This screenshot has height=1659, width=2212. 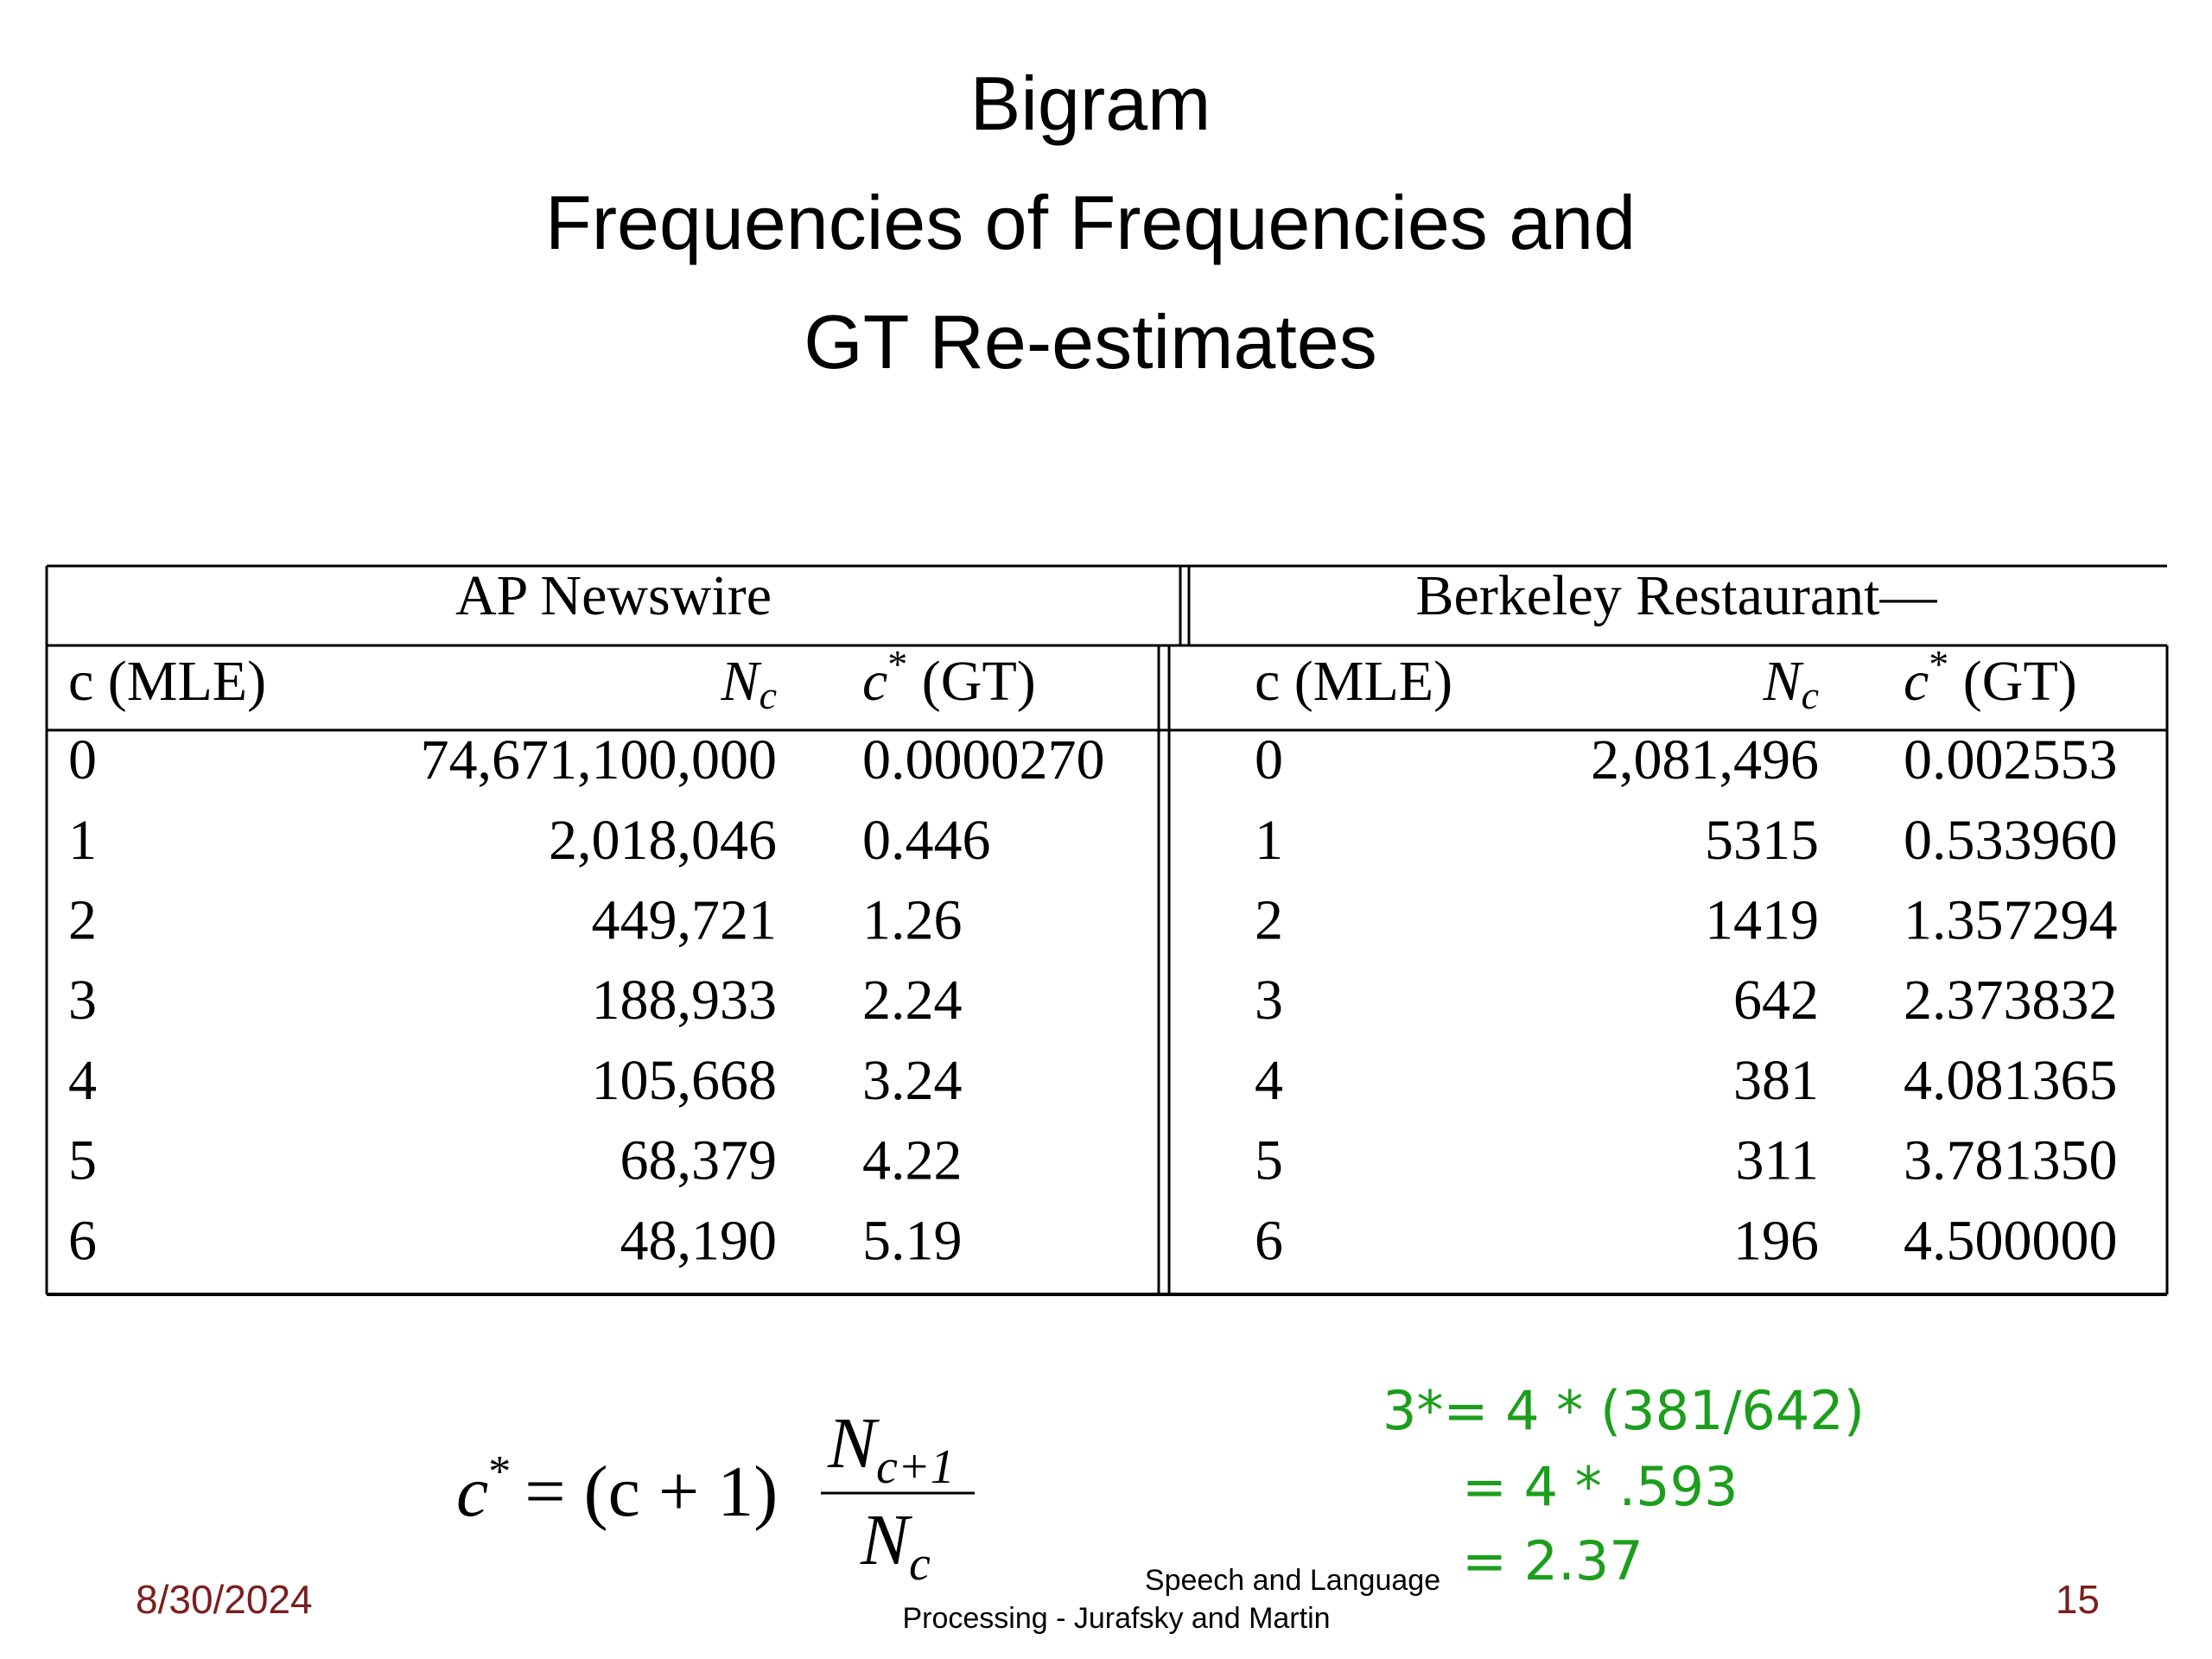 What do you see at coordinates (1090, 222) in the screenshot?
I see `title-line: Frequencies of Frequencies and` at bounding box center [1090, 222].